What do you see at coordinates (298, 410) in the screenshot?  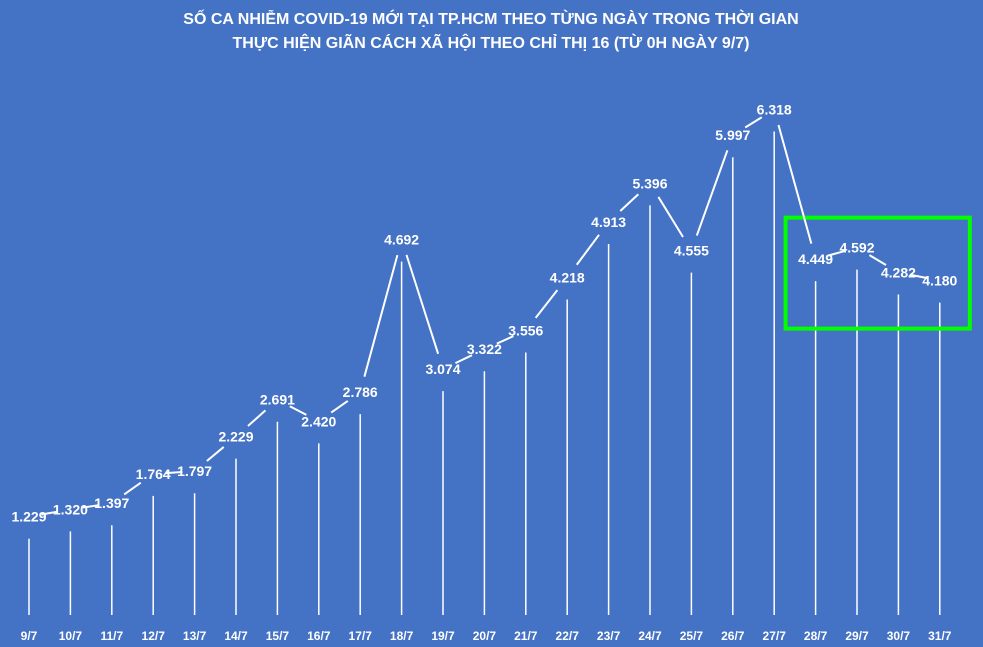 I see `line-segment-15/7-16/7` at bounding box center [298, 410].